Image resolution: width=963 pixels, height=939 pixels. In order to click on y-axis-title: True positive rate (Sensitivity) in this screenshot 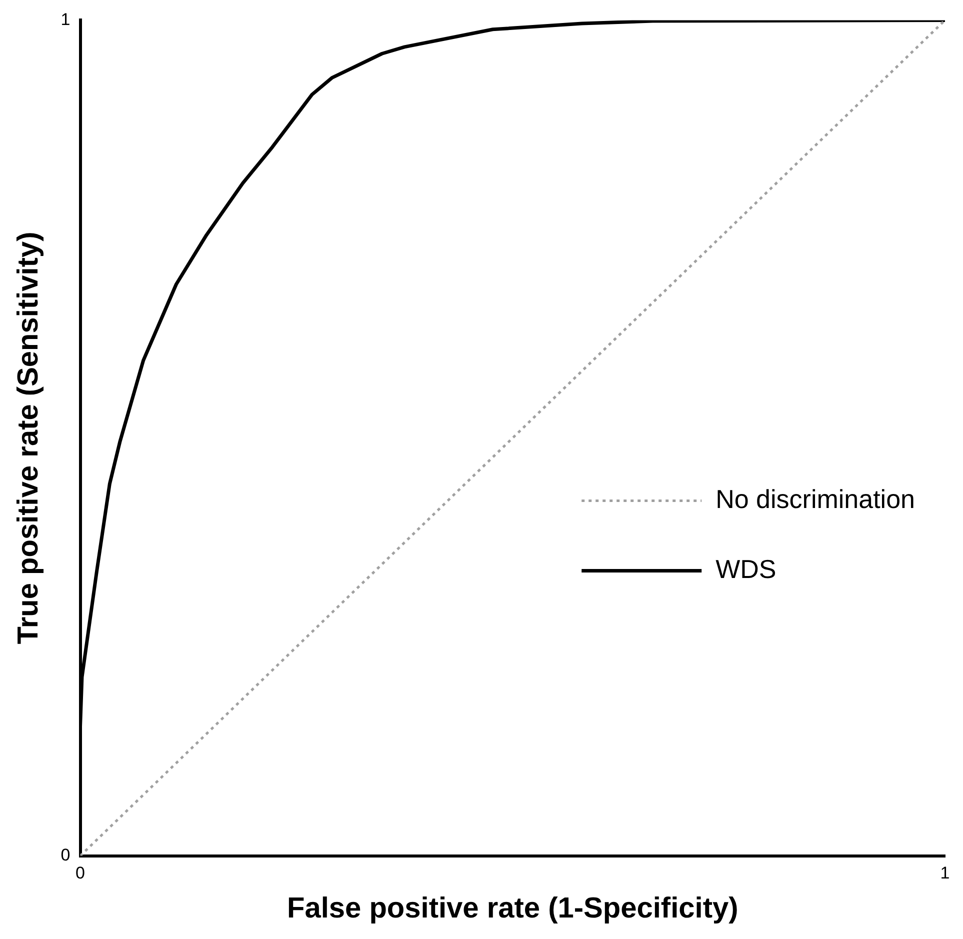, I will do `click(28, 438)`.